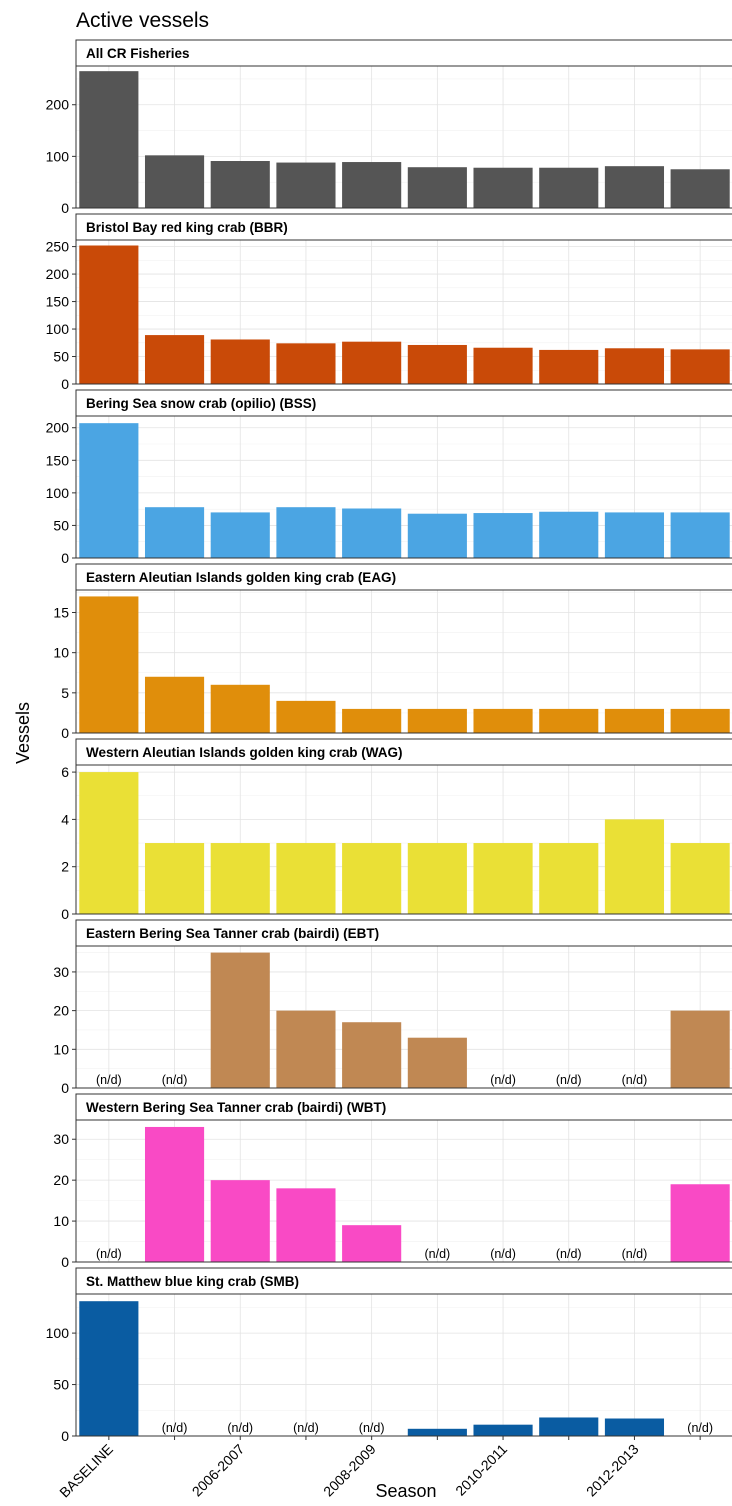 This screenshot has width=732, height=1506. Describe the element at coordinates (201, 403) in the screenshot. I see `strip-label: Bering Sea snow crab (opilio) (BSS)` at that location.